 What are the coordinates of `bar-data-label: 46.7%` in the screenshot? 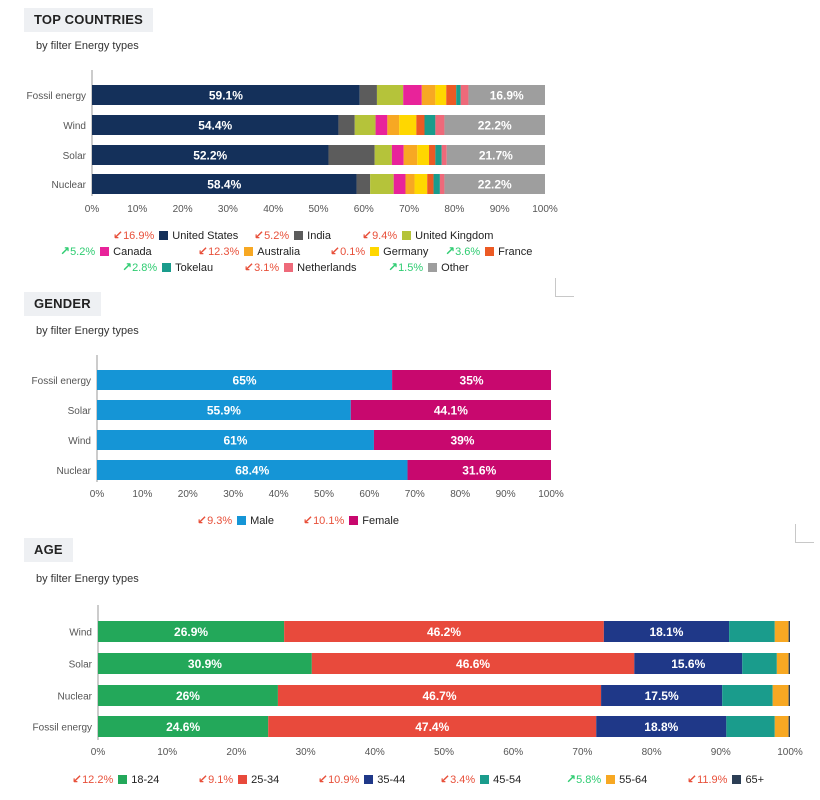 It's located at (439, 696).